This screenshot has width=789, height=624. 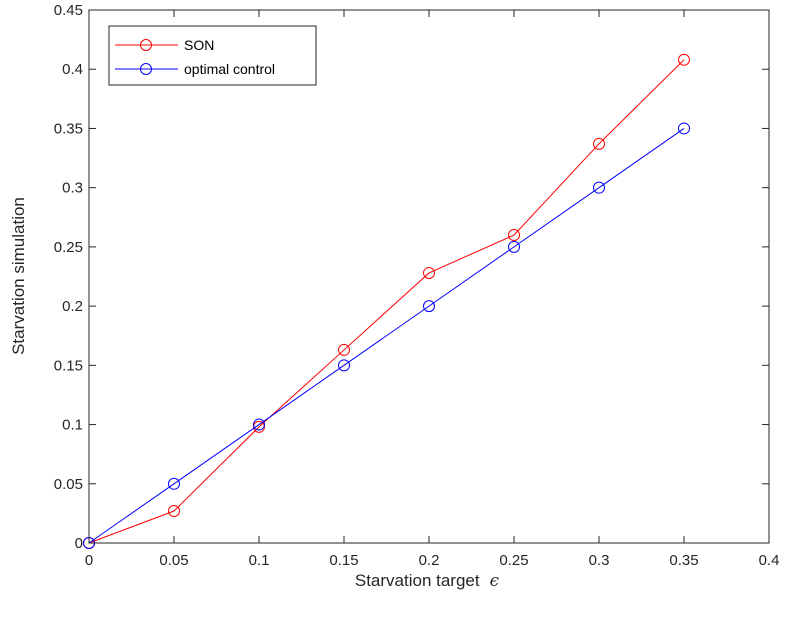 I want to click on legend: SON optimal control, so click(x=212, y=55).